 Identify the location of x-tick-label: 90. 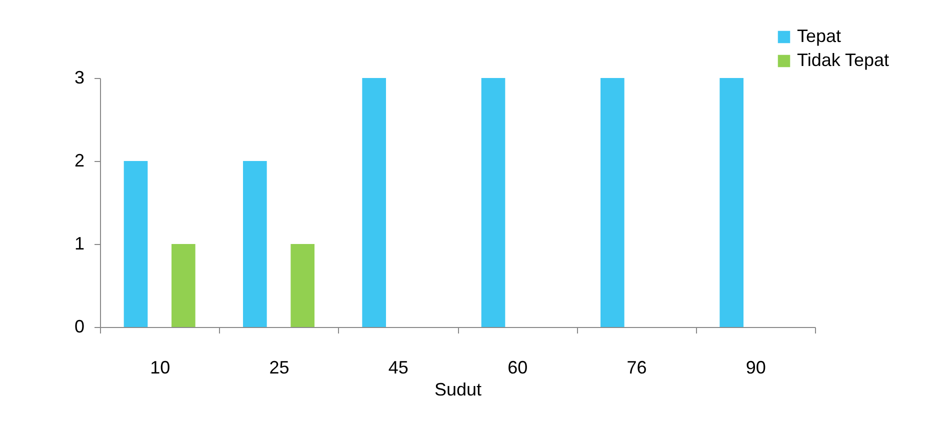
(756, 368).